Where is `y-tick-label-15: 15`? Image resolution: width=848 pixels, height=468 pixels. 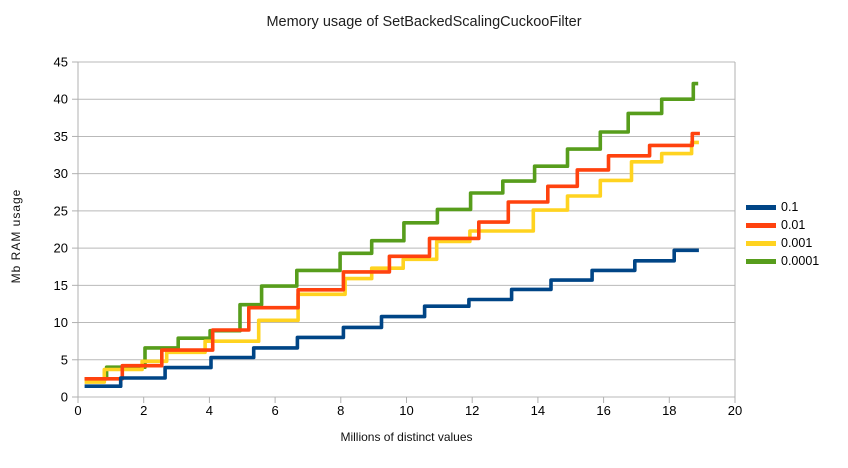 y-tick-label-15: 15 is located at coordinates (61, 285).